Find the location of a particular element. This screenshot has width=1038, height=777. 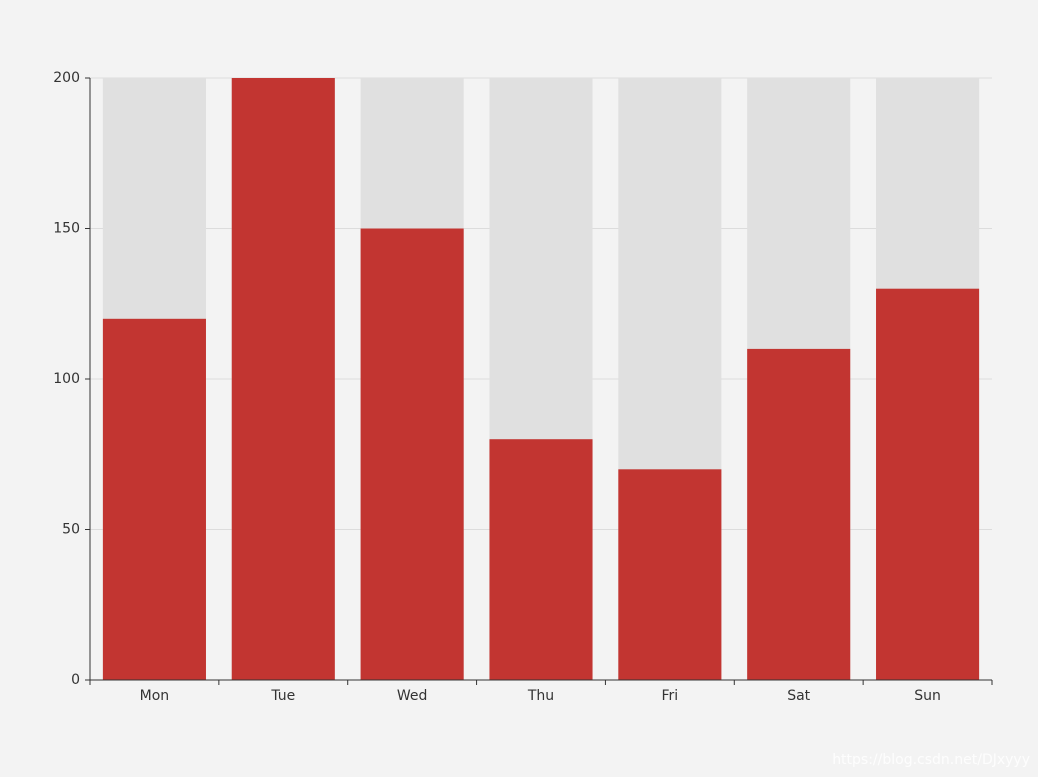

x-tick-label: Sat is located at coordinates (798, 696).